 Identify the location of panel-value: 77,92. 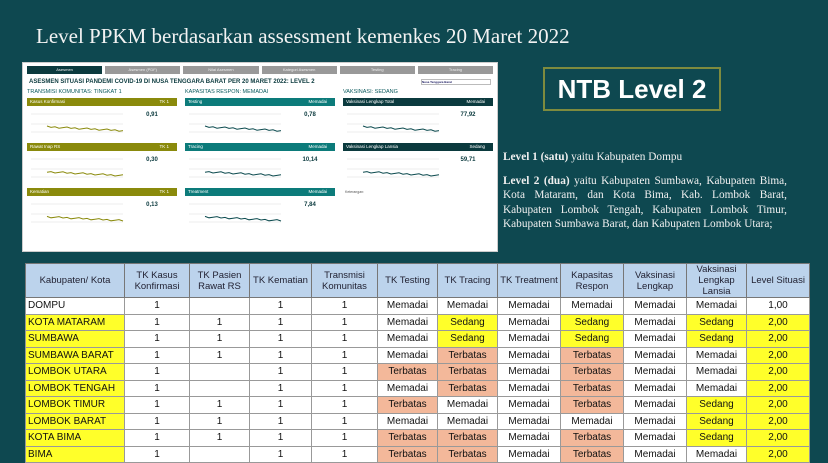
(468, 115).